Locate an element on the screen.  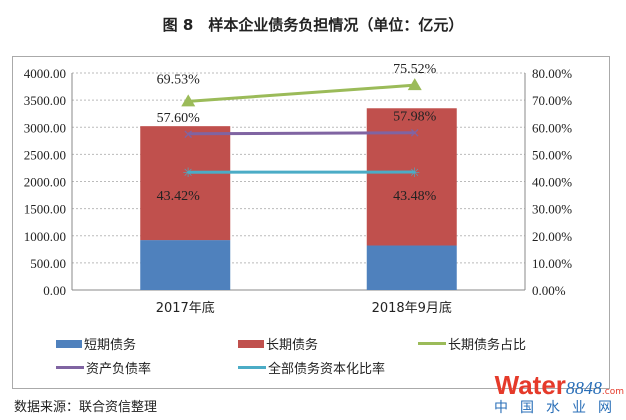
watermark-suffix: .com is located at coordinates (612, 392).